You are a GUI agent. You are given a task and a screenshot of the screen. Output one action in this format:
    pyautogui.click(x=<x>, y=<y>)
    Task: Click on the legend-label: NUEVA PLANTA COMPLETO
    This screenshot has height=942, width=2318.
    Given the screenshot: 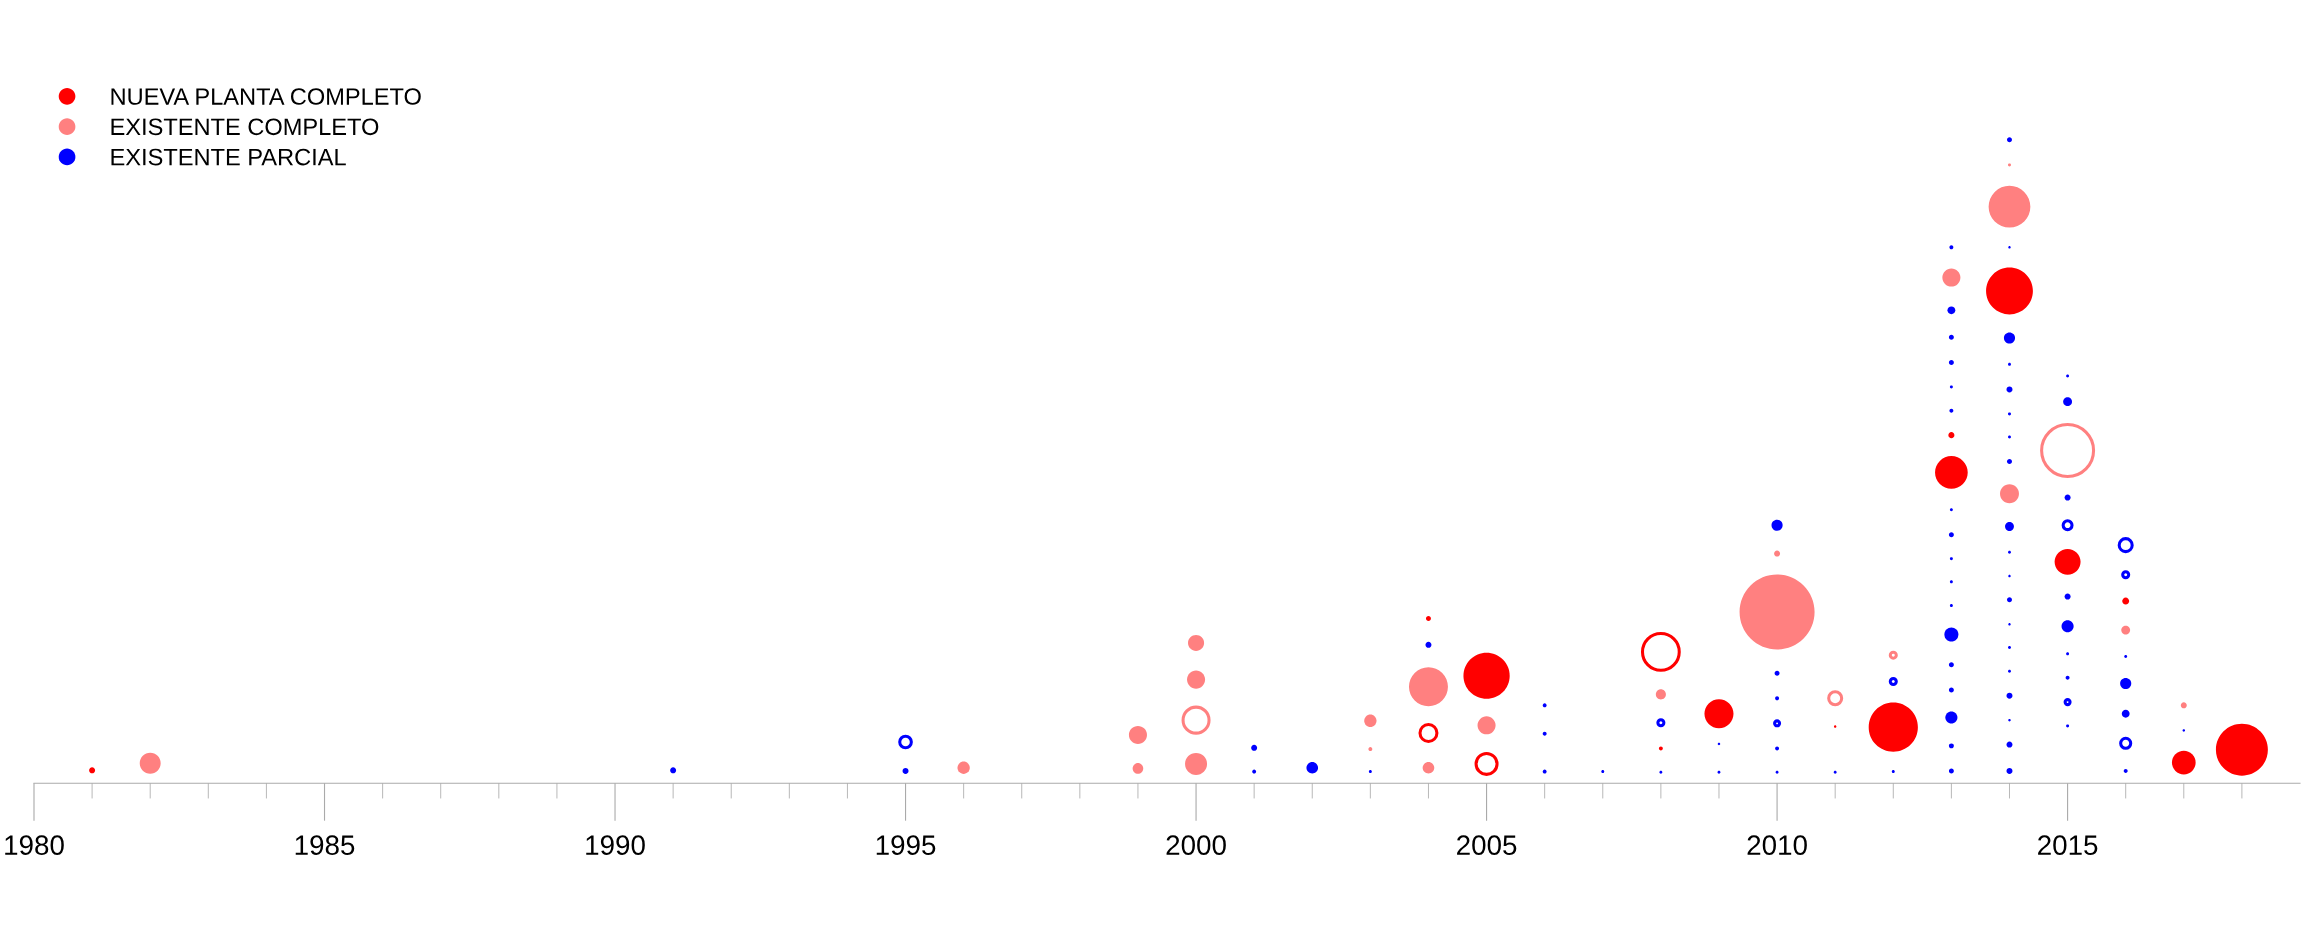 What is the action you would take?
    pyautogui.click(x=266, y=96)
    